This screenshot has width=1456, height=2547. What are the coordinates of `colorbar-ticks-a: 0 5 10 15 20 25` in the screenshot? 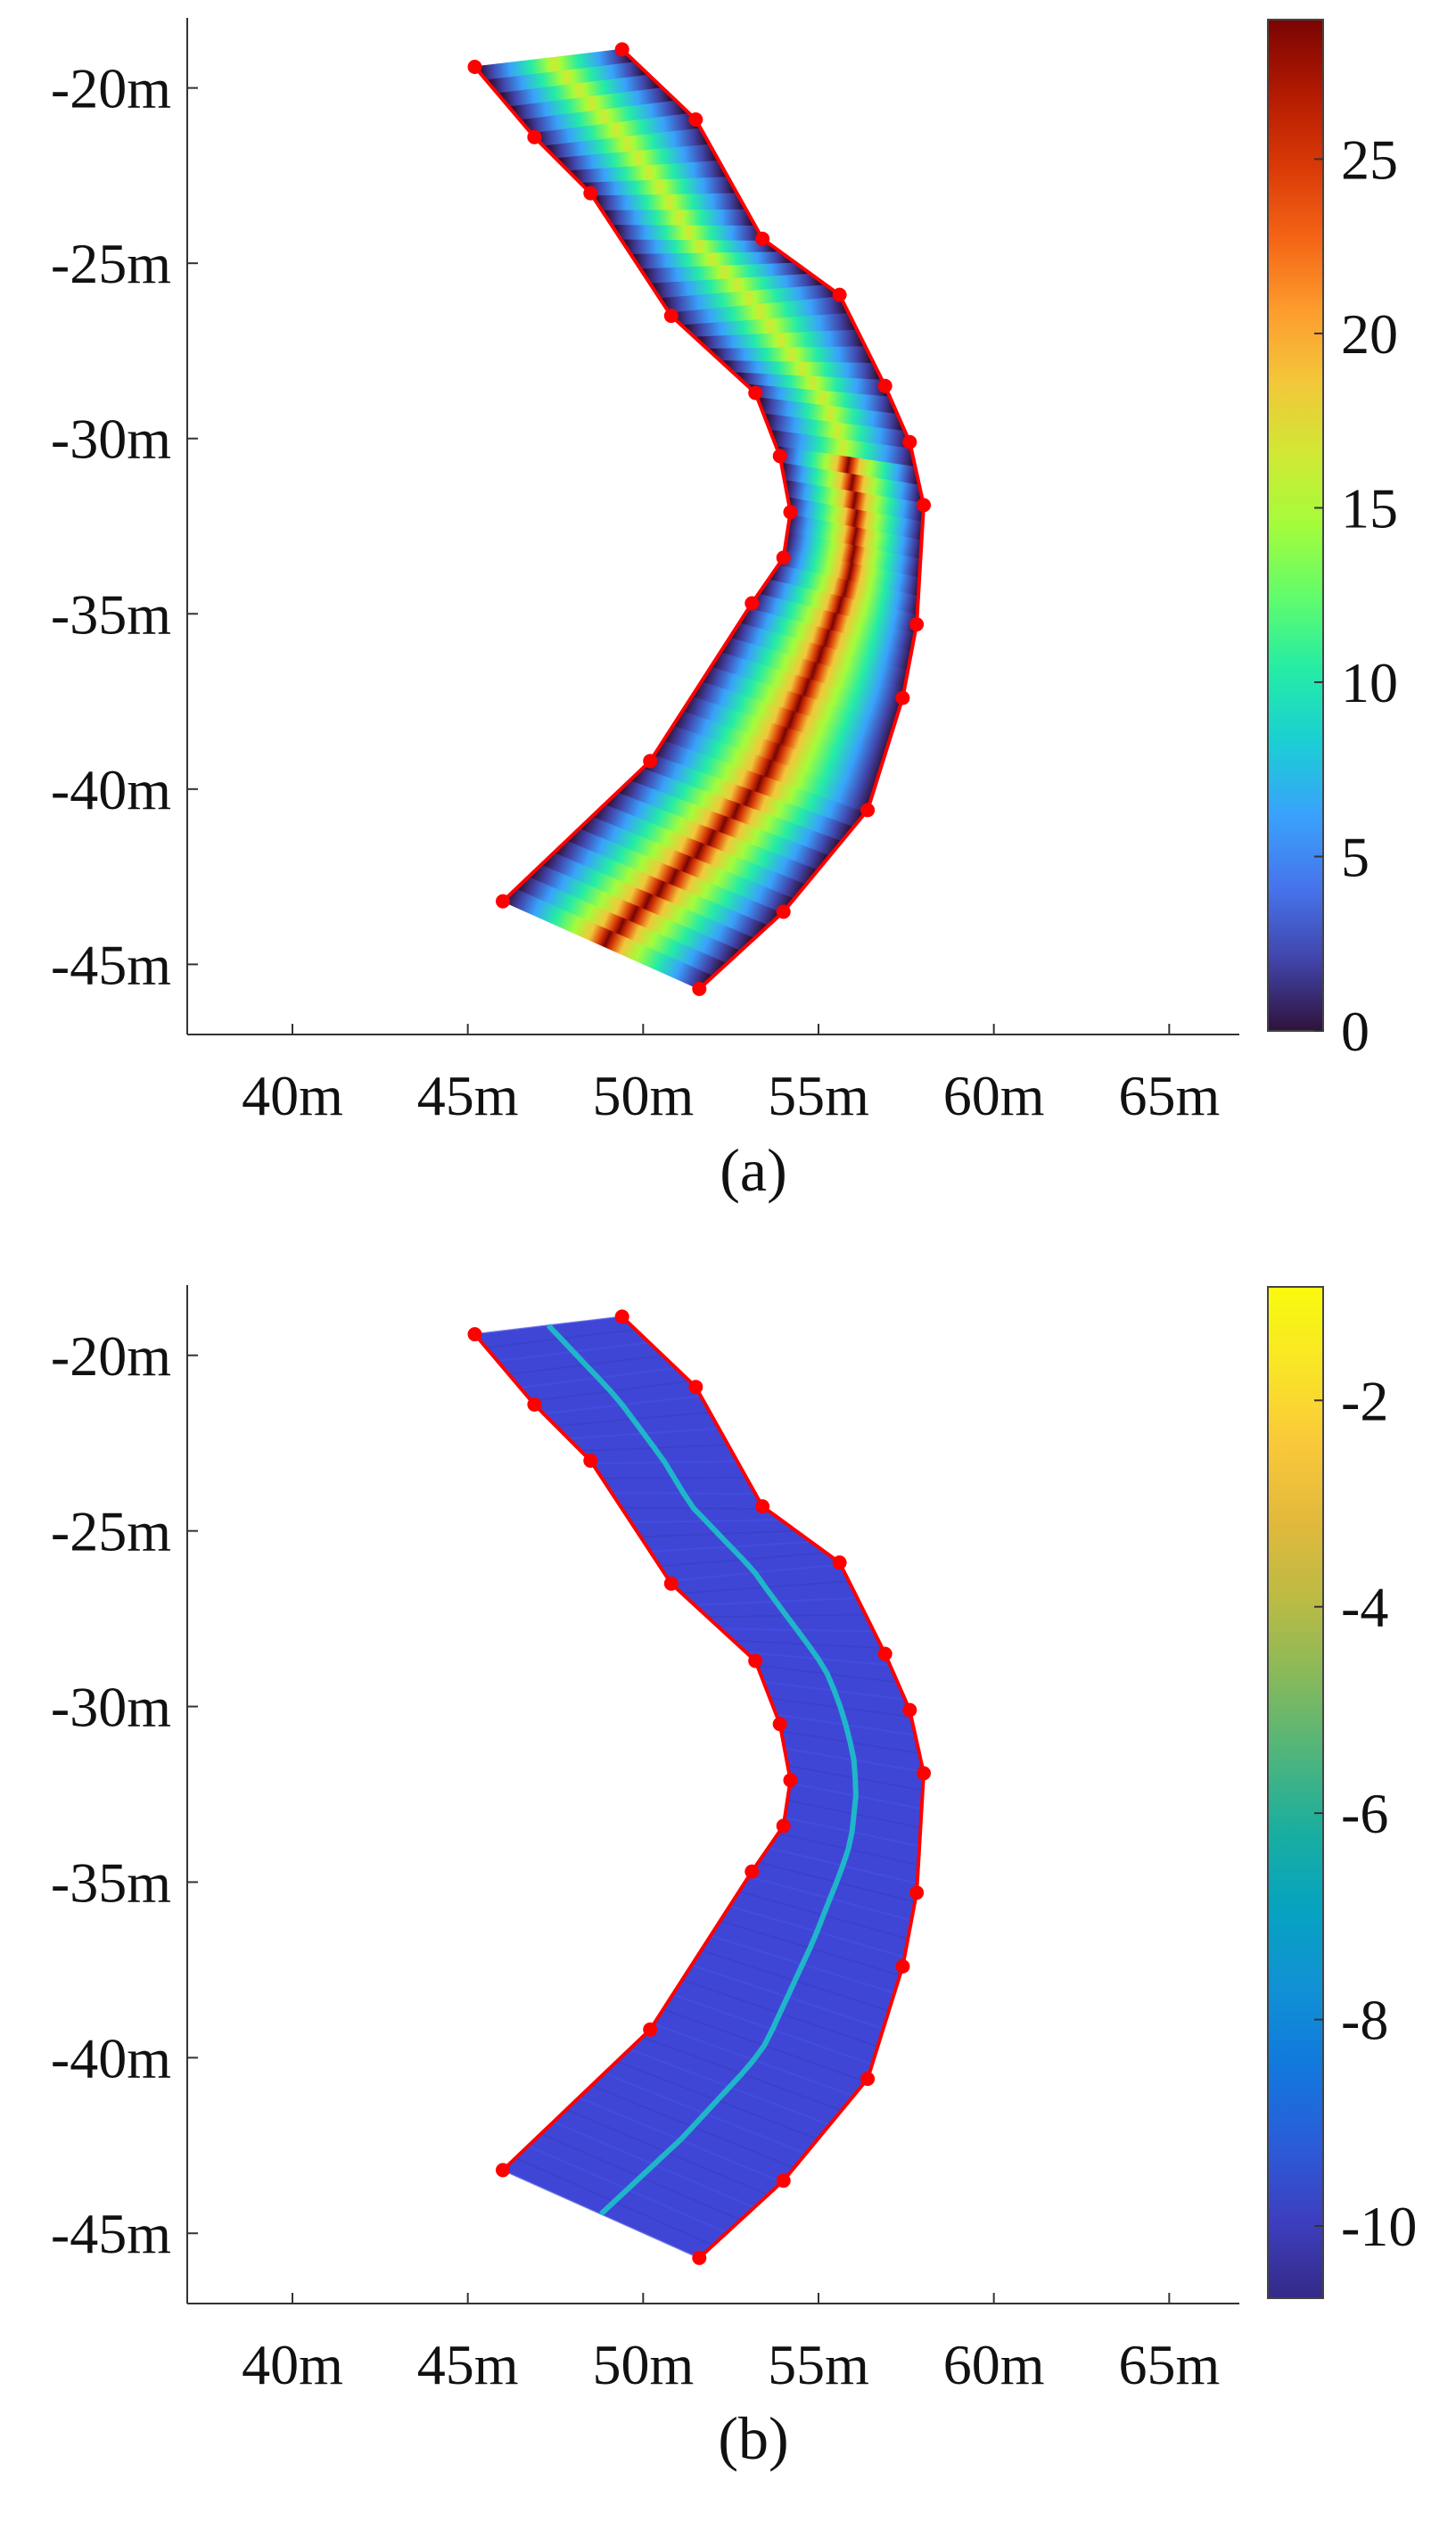 It's located at (1356, 595).